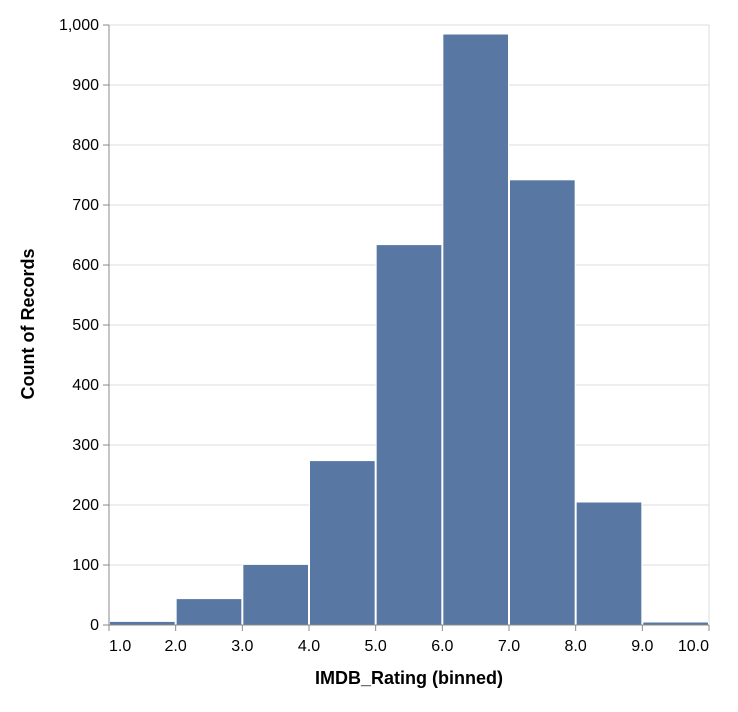 Image resolution: width=738 pixels, height=712 pixels. What do you see at coordinates (85, 505) in the screenshot?
I see `y-tick-label: 200` at bounding box center [85, 505].